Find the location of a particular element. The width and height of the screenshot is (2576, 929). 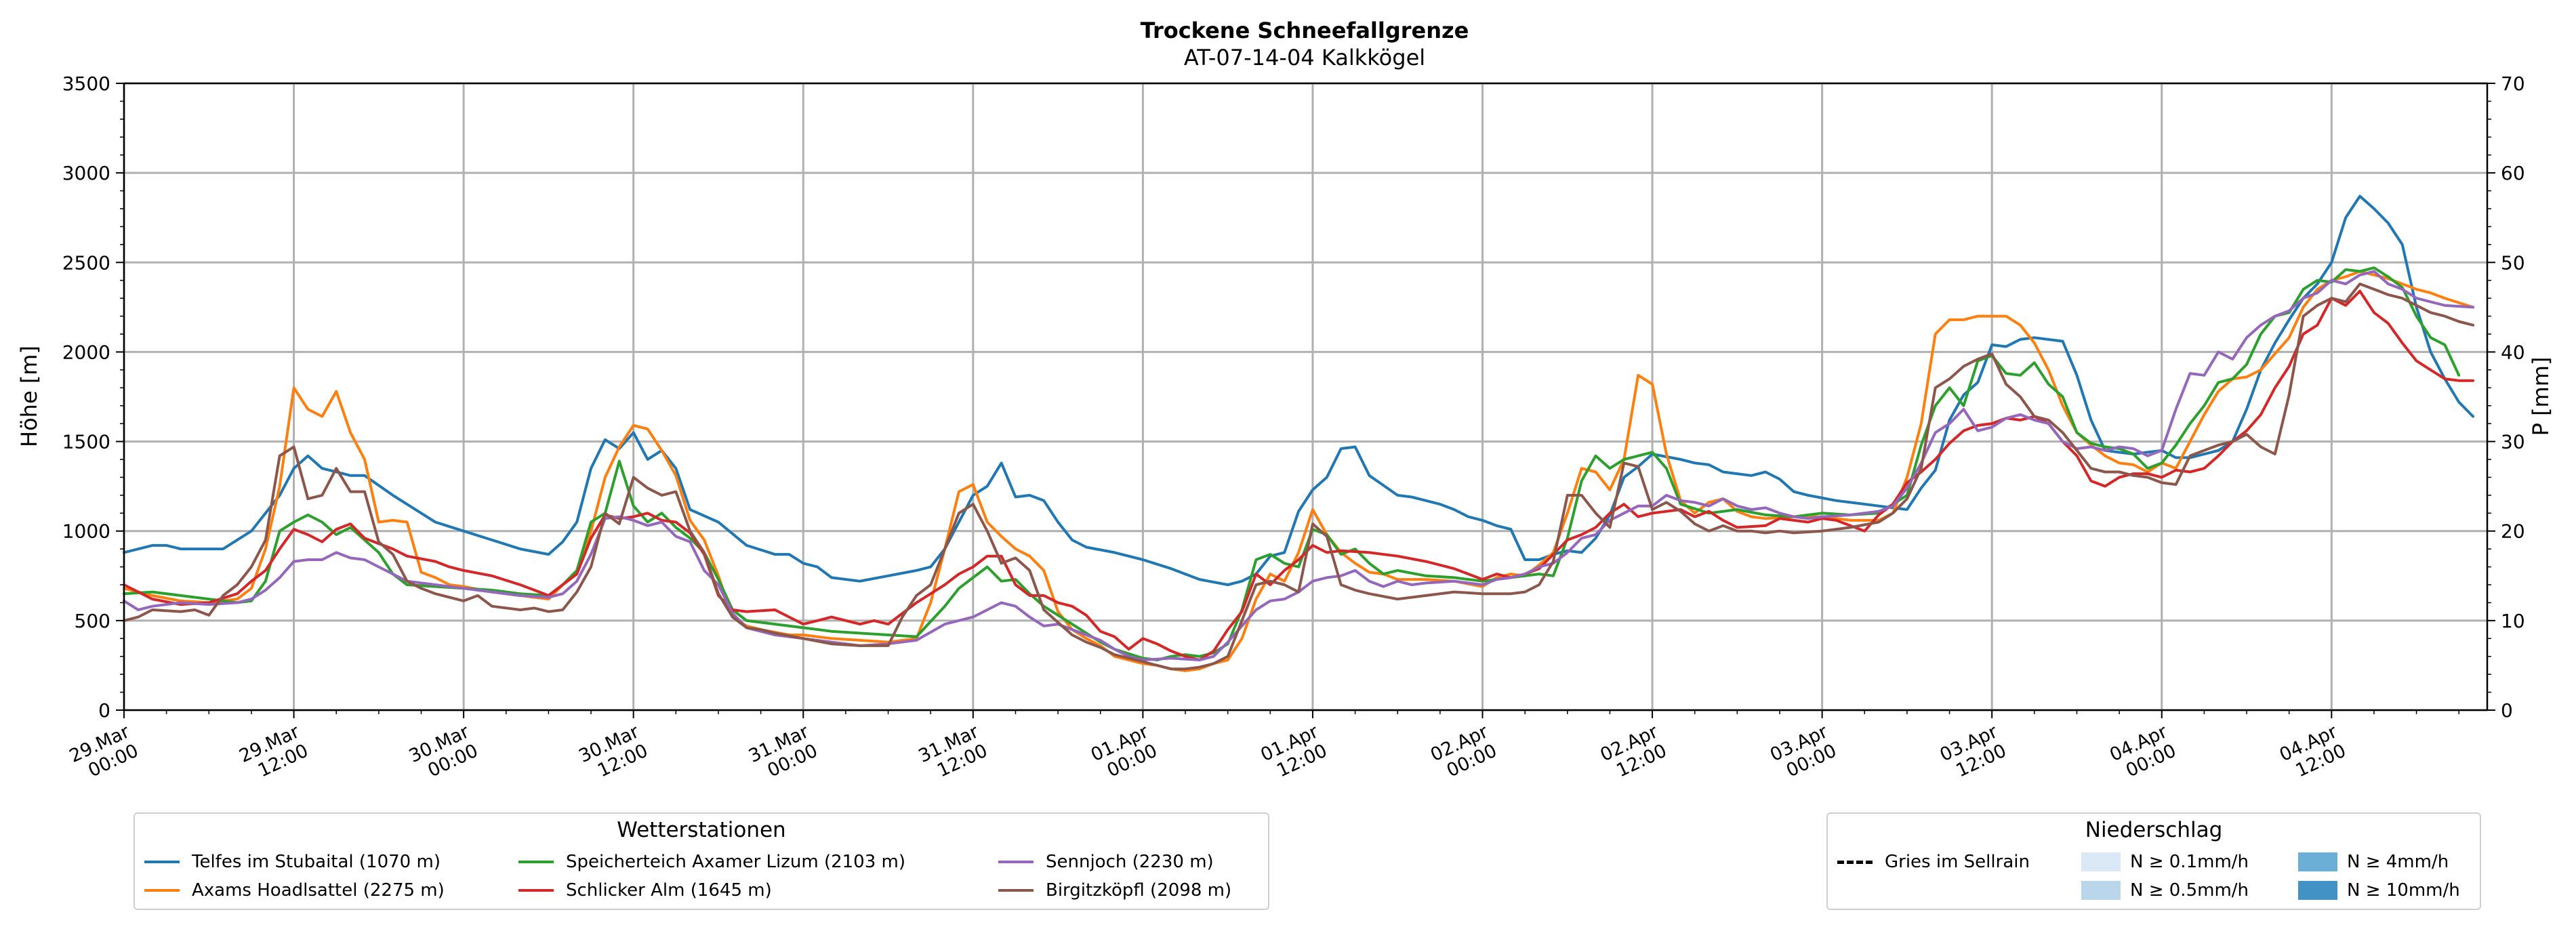

y-tick-label: 2000 is located at coordinates (86, 352).